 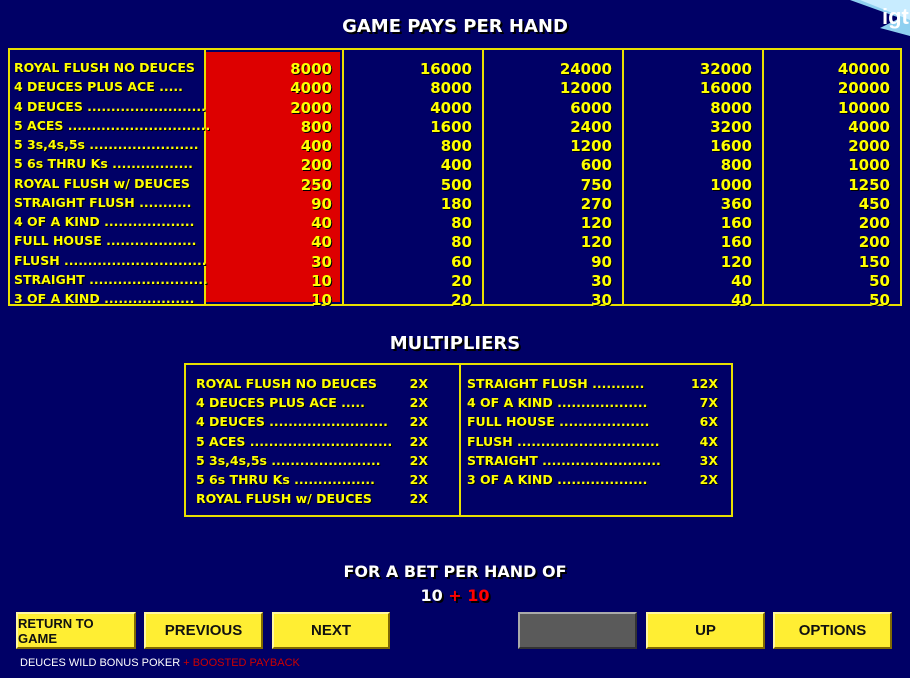 I want to click on pay-value: 60, so click(x=461, y=261).